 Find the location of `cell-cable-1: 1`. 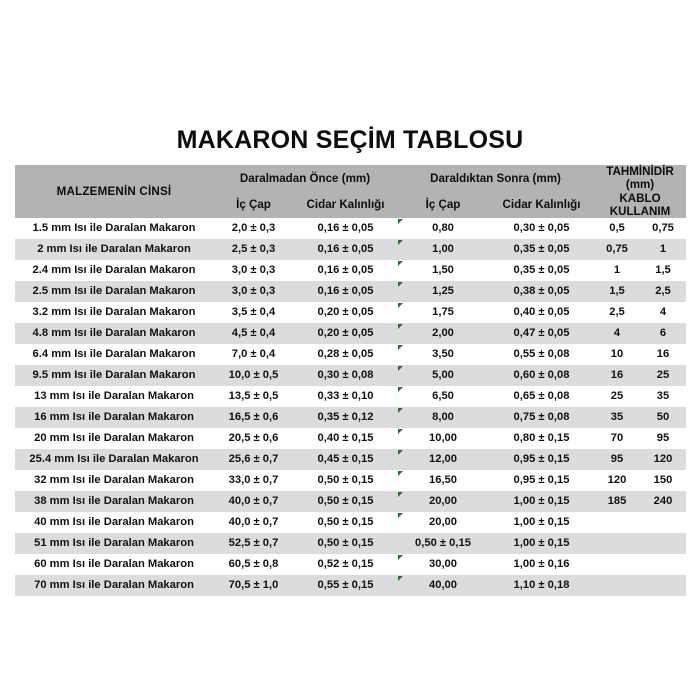

cell-cable-1: 1 is located at coordinates (617, 271).